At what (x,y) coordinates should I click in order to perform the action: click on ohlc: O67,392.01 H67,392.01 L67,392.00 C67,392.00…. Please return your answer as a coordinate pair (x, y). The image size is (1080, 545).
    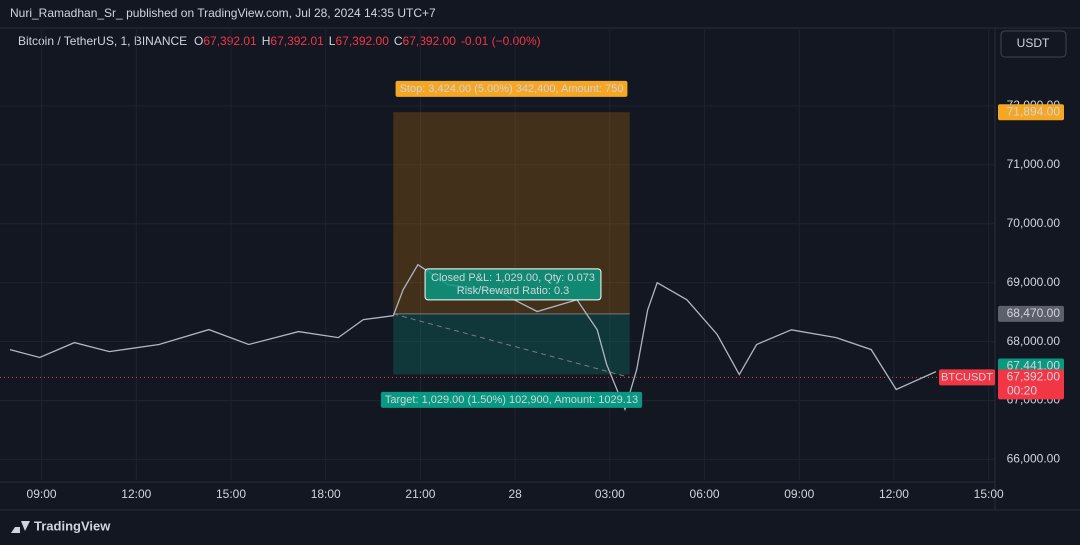
    Looking at the image, I should click on (367, 41).